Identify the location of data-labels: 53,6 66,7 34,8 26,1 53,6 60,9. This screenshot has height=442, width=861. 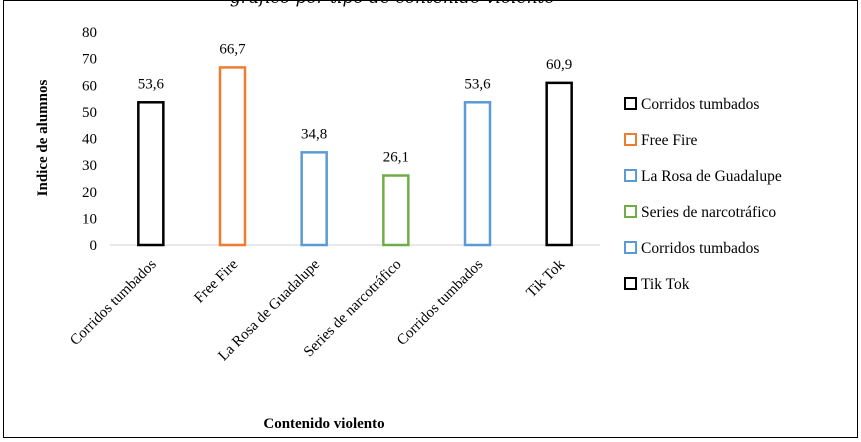
(355, 103).